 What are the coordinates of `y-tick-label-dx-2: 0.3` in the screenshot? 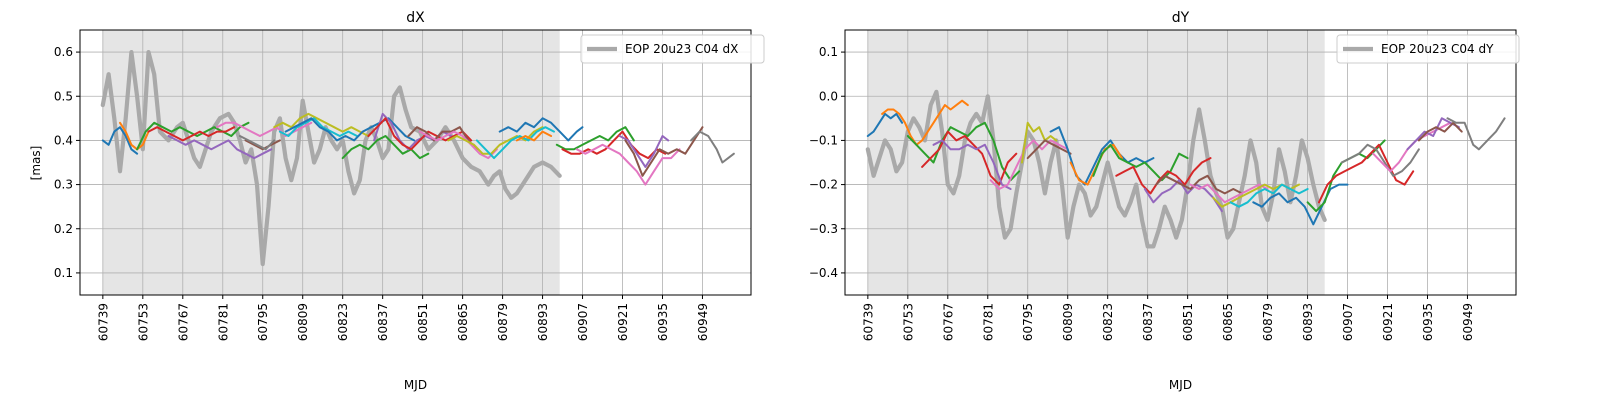 It's located at (63, 185).